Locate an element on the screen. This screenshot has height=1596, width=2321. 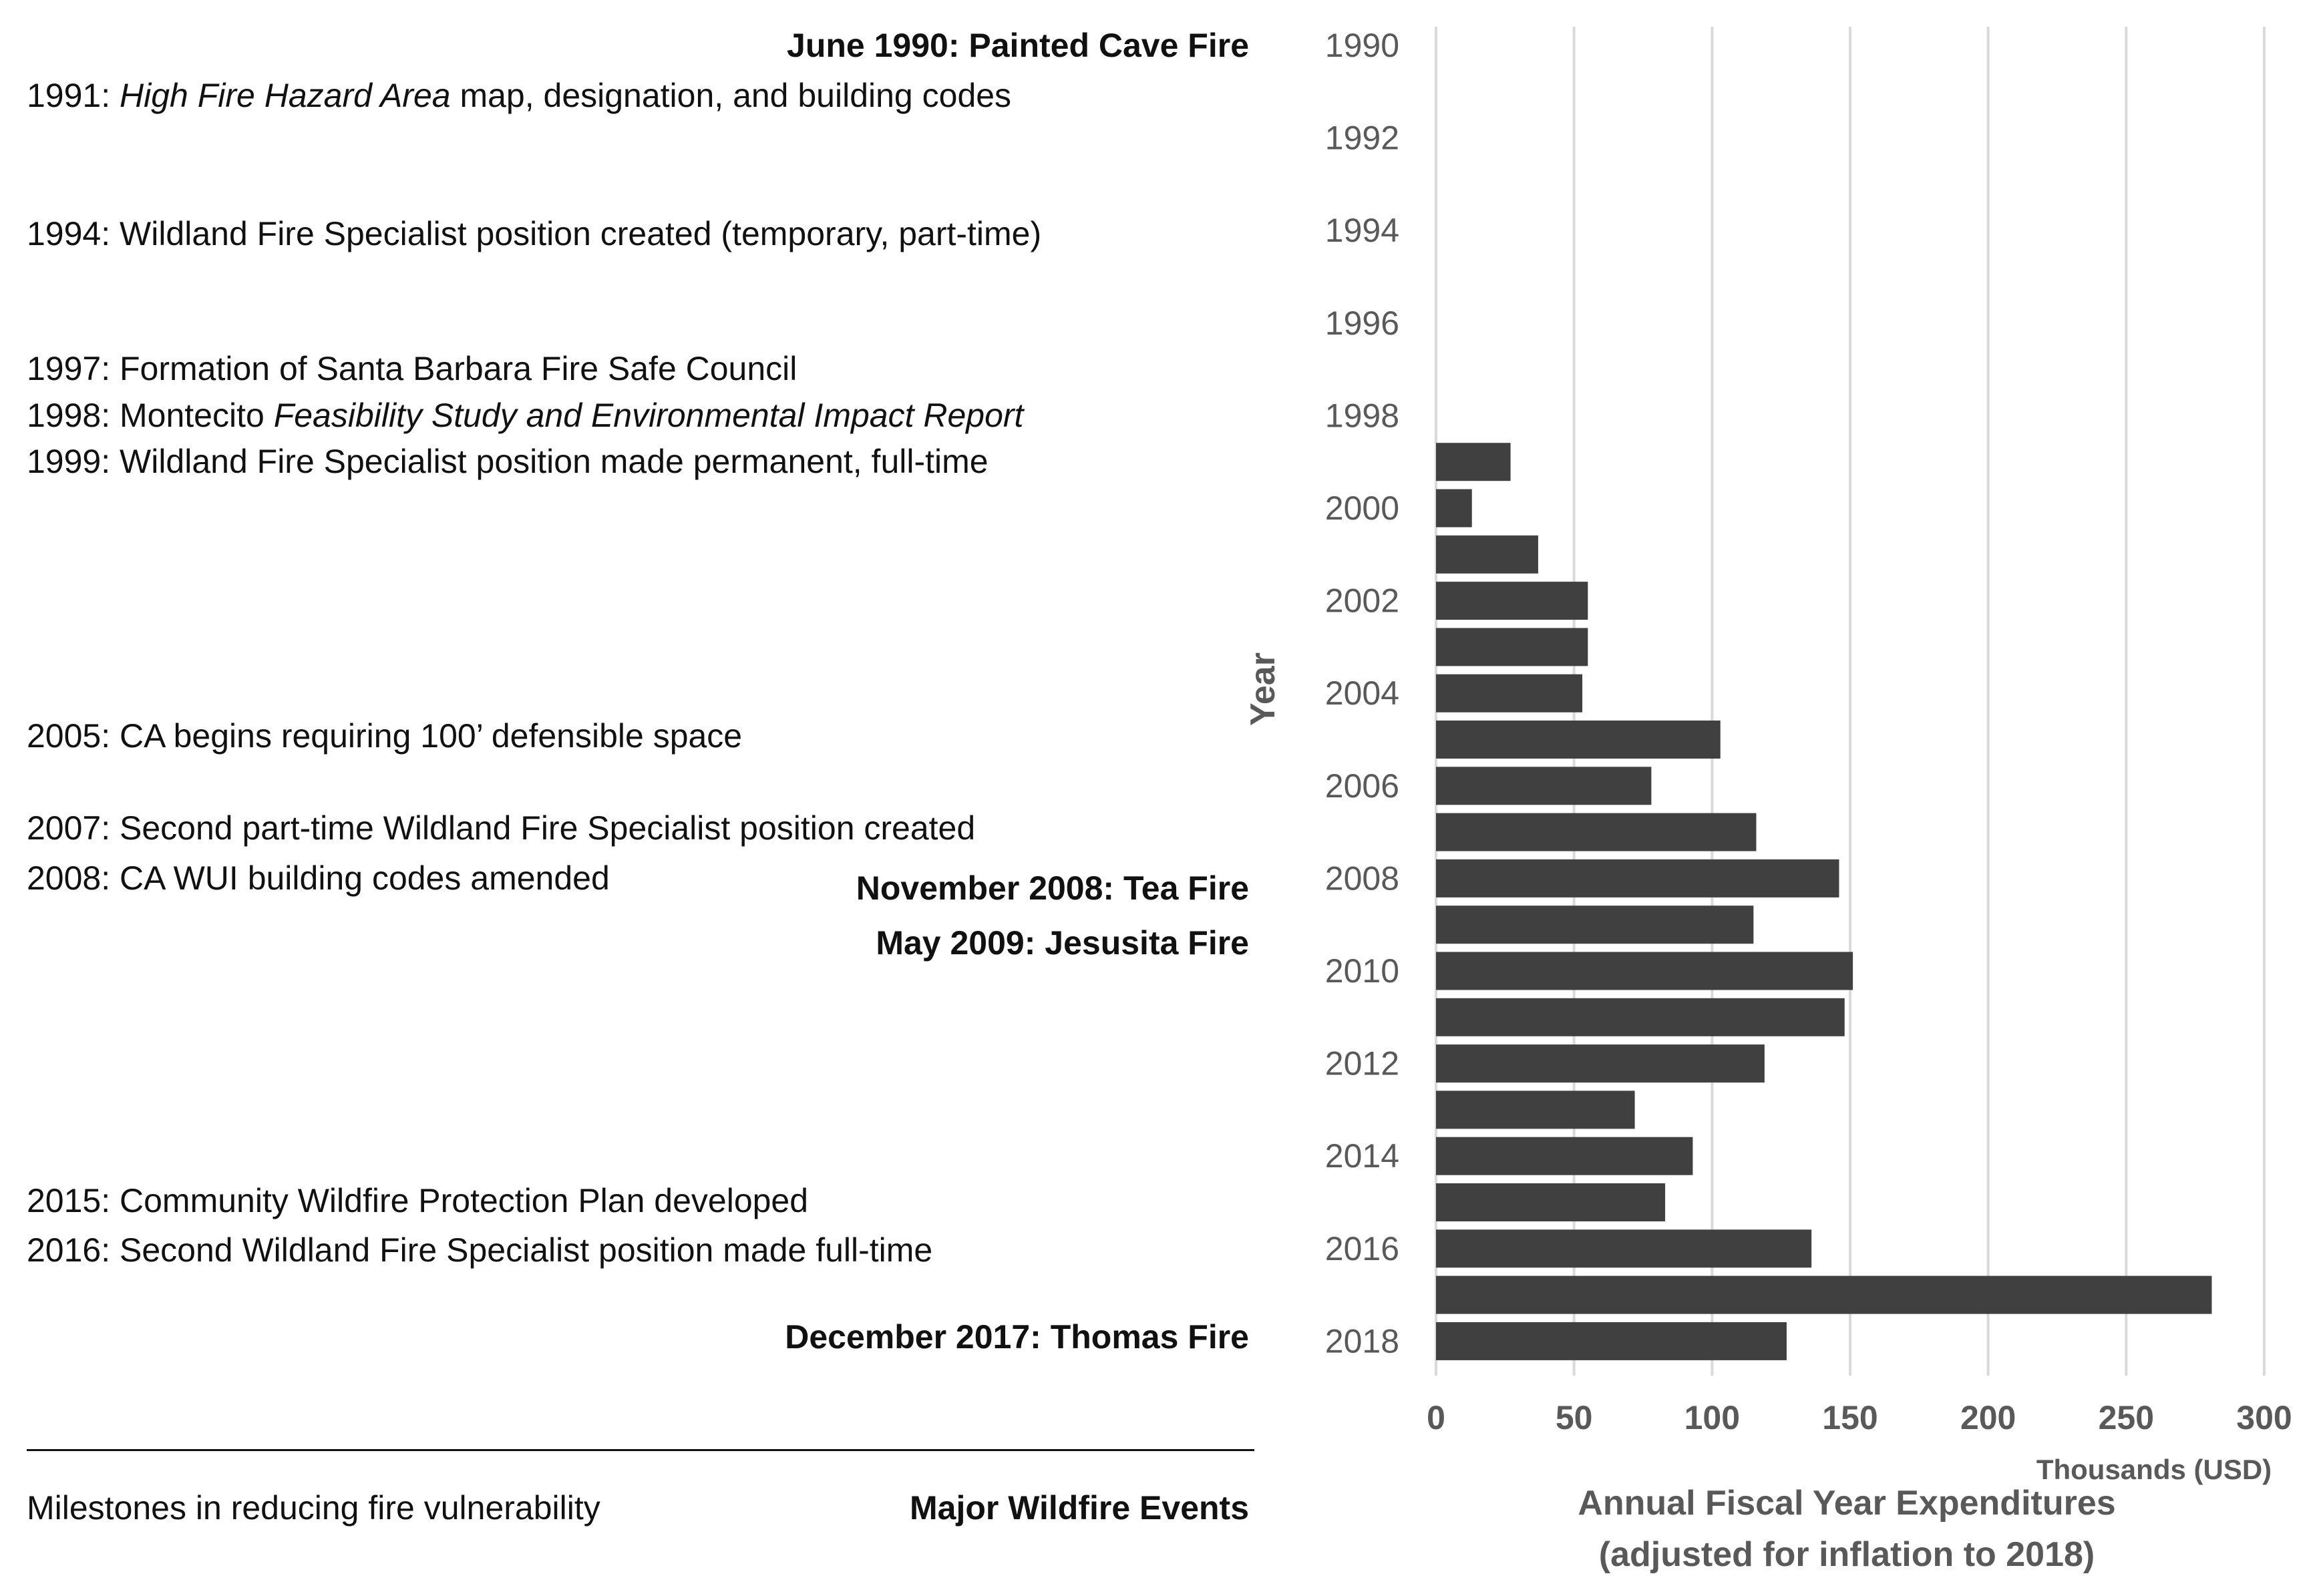
y-tick-label: 2008 is located at coordinates (1362, 878).